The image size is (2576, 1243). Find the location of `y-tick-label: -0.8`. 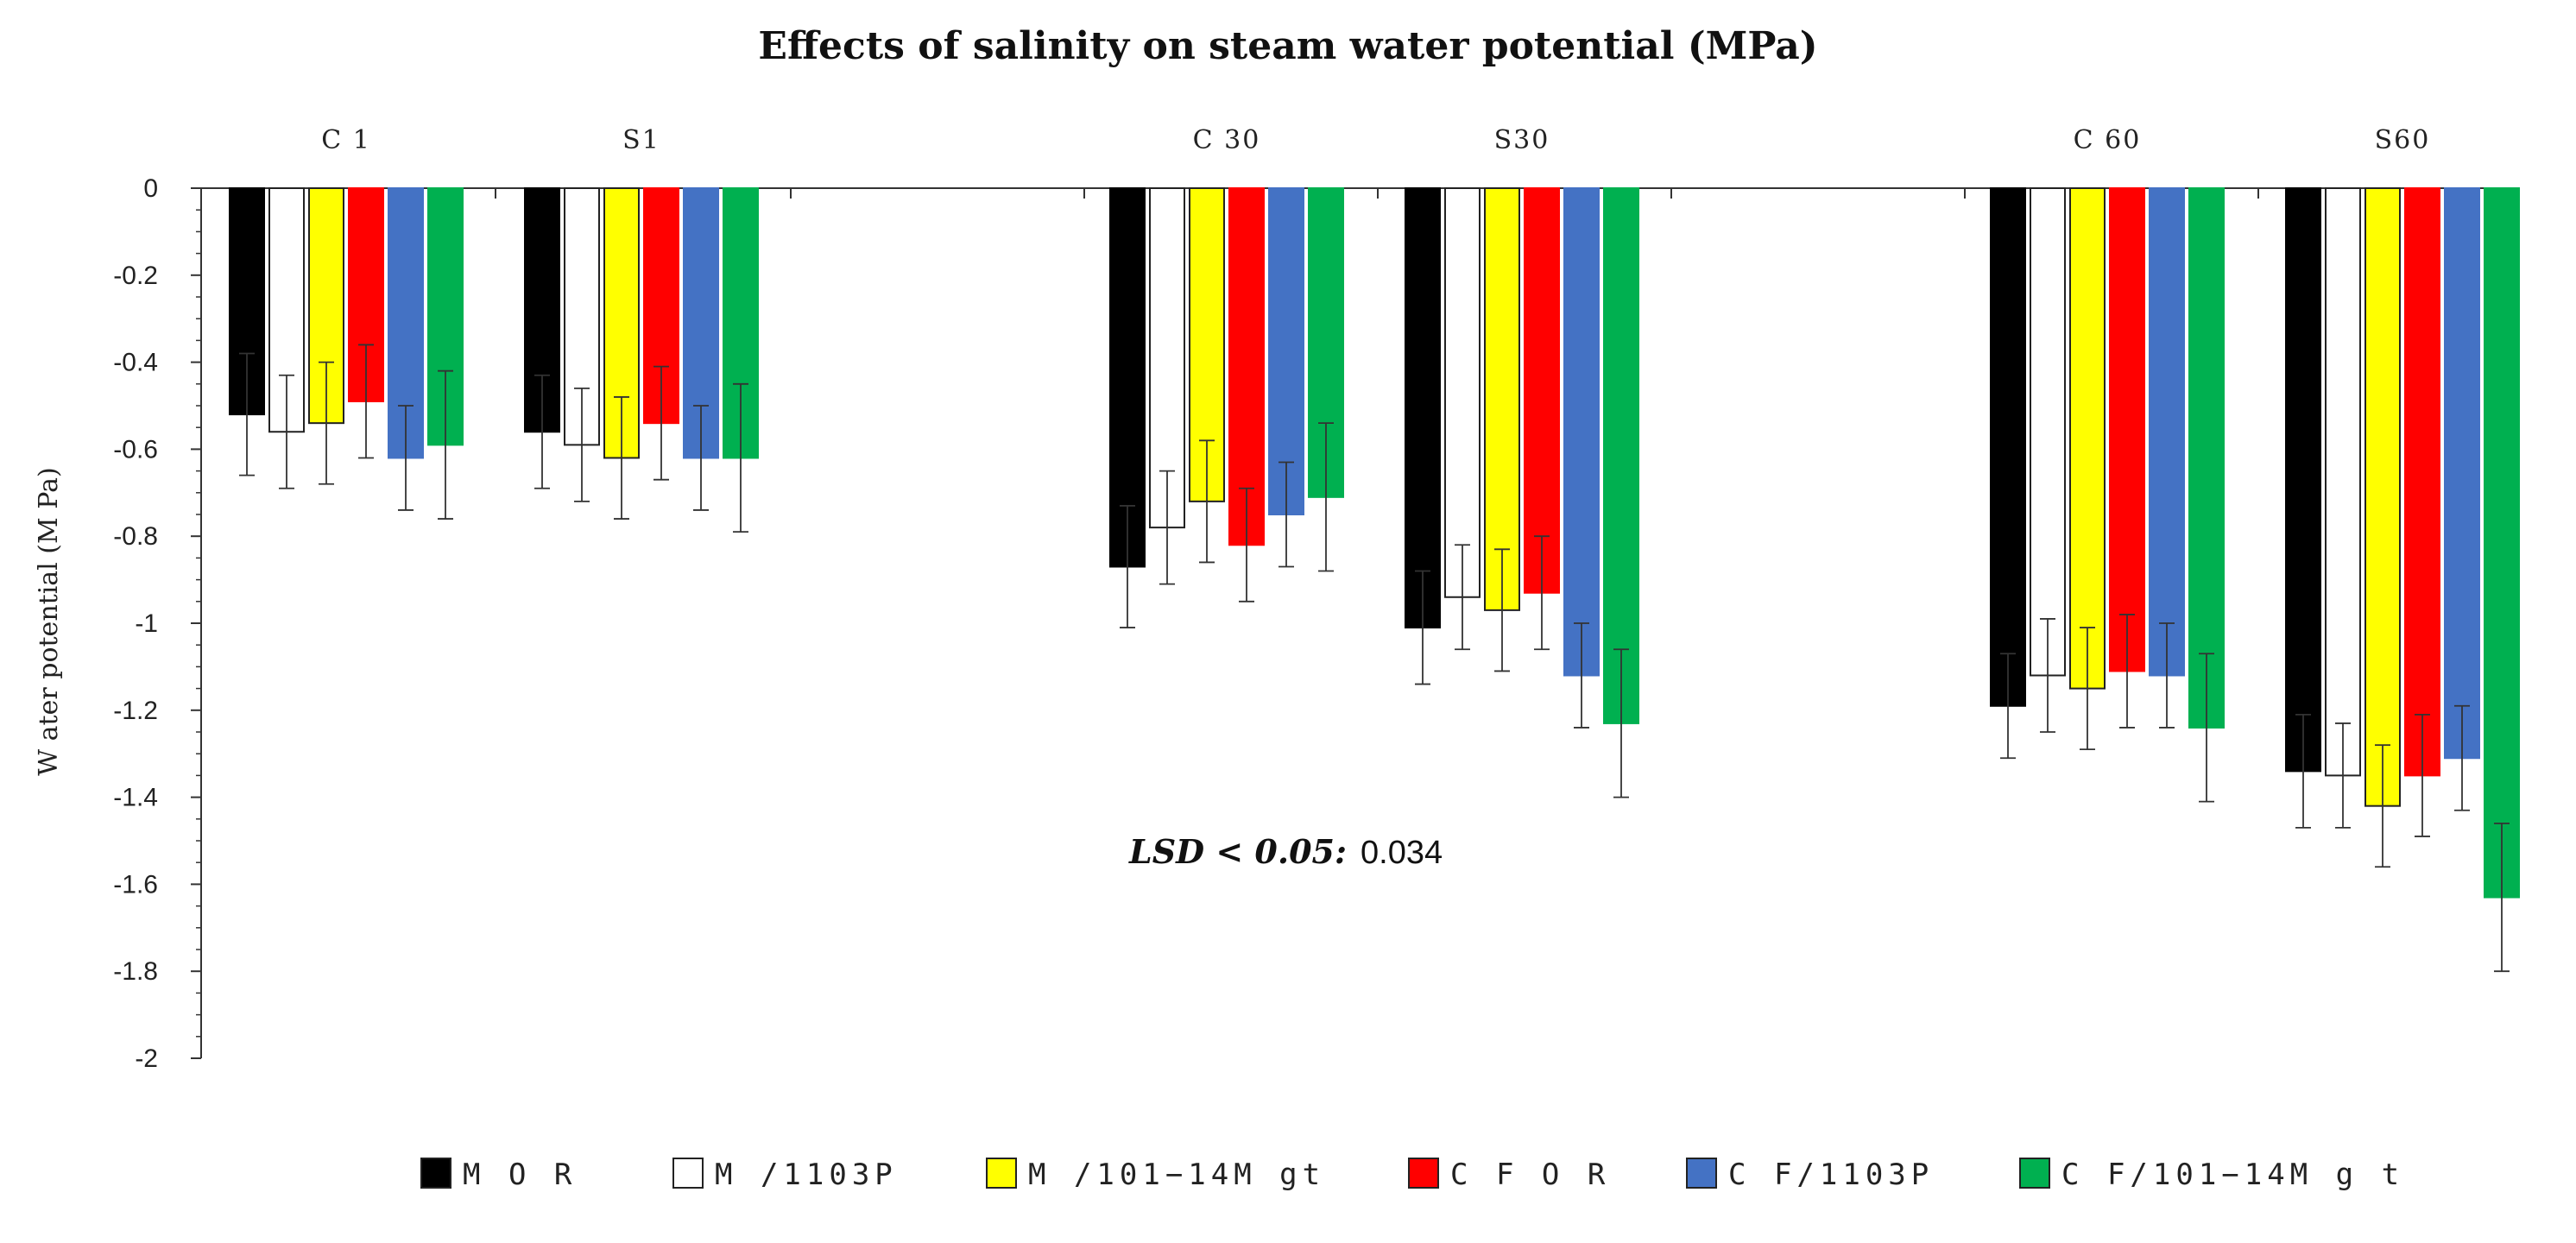

y-tick-label: -0.8 is located at coordinates (135, 536).